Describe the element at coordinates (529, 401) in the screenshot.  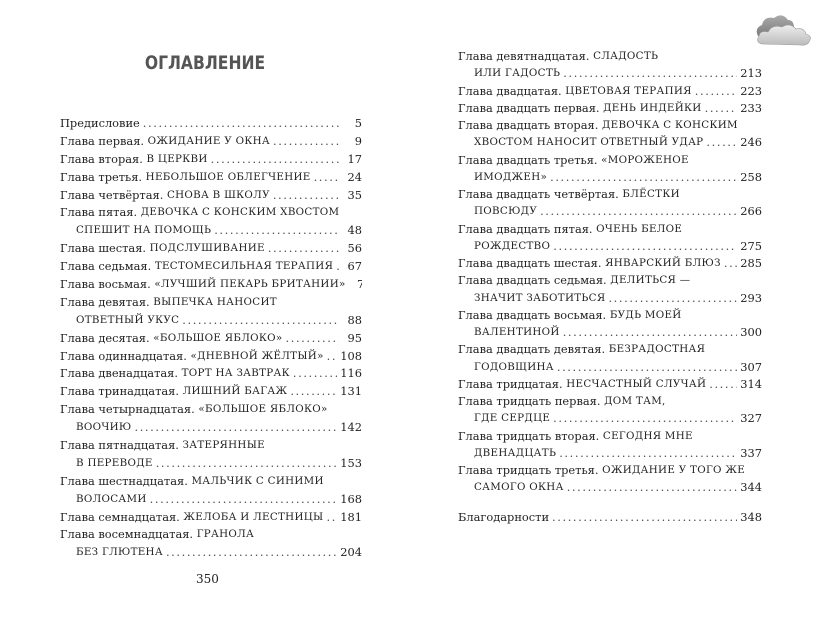
I see `entry-prefix: Глава тридцать первая.` at that location.